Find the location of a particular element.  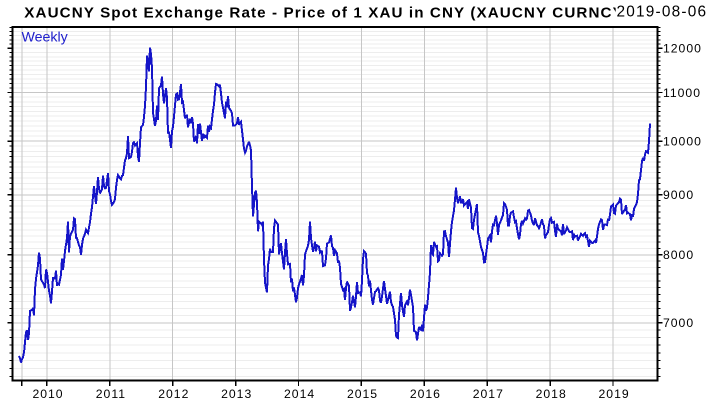

svg-text: 2010 is located at coordinates (47, 394).